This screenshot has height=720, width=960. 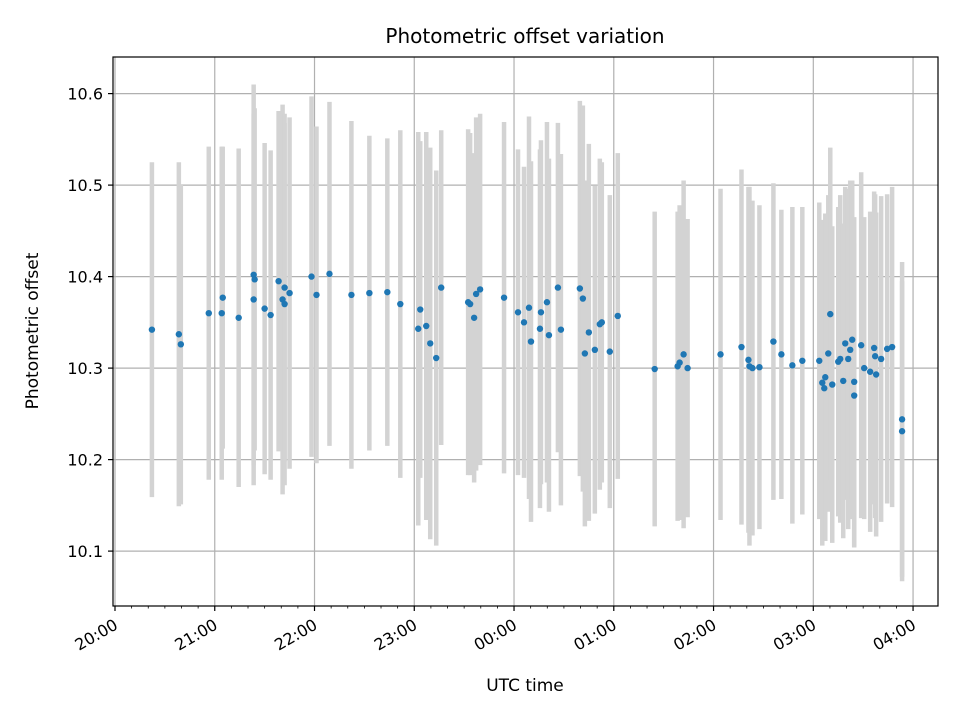 What do you see at coordinates (524, 36) in the screenshot?
I see `chart-title: Photometric offset variation` at bounding box center [524, 36].